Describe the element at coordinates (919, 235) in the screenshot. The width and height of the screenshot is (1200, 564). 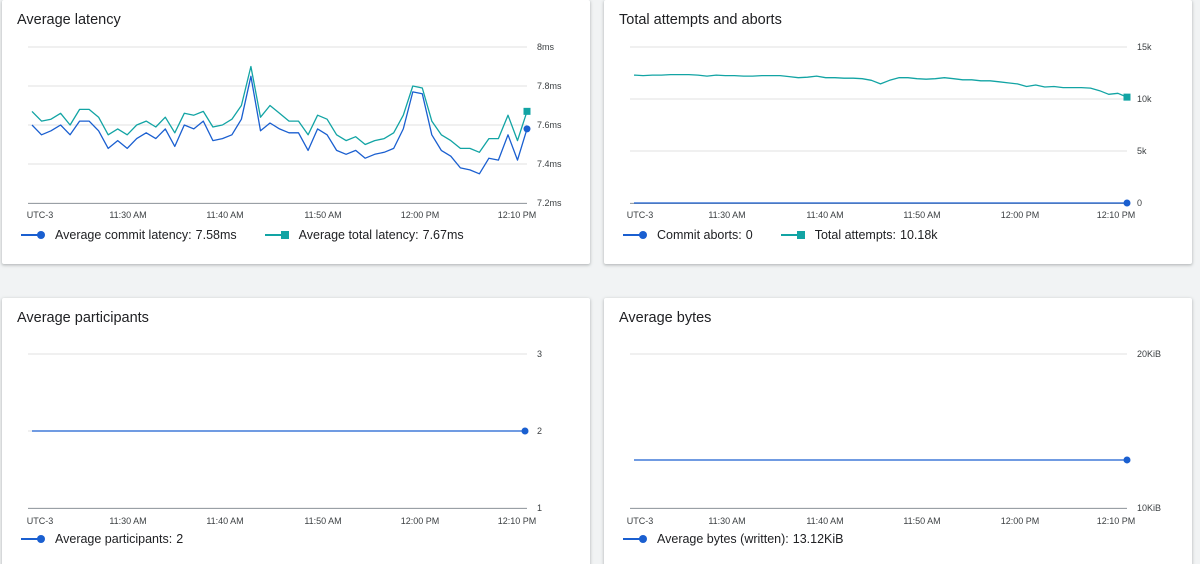
I see `legend-value: 10.18k` at that location.